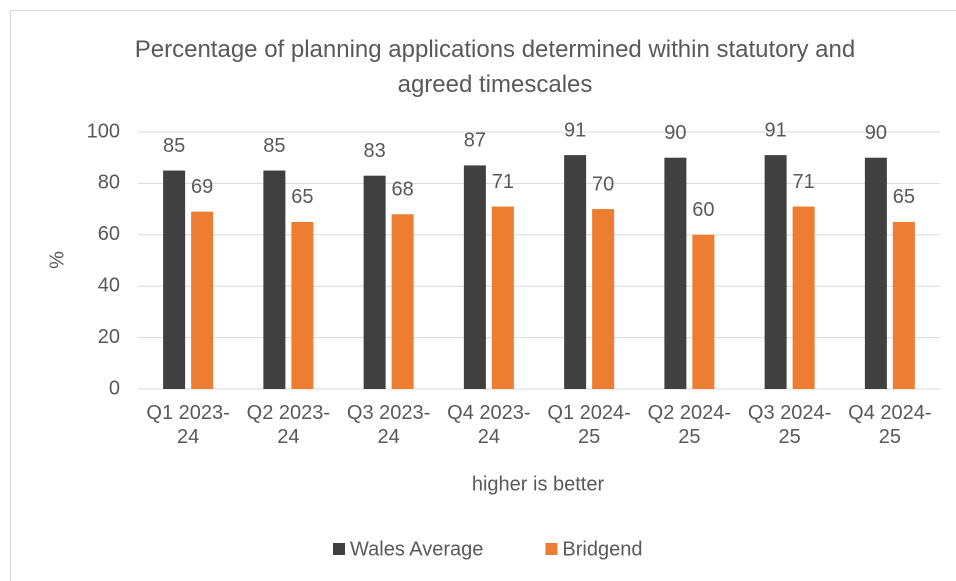  I want to click on y-tick-label: 20, so click(109, 337).